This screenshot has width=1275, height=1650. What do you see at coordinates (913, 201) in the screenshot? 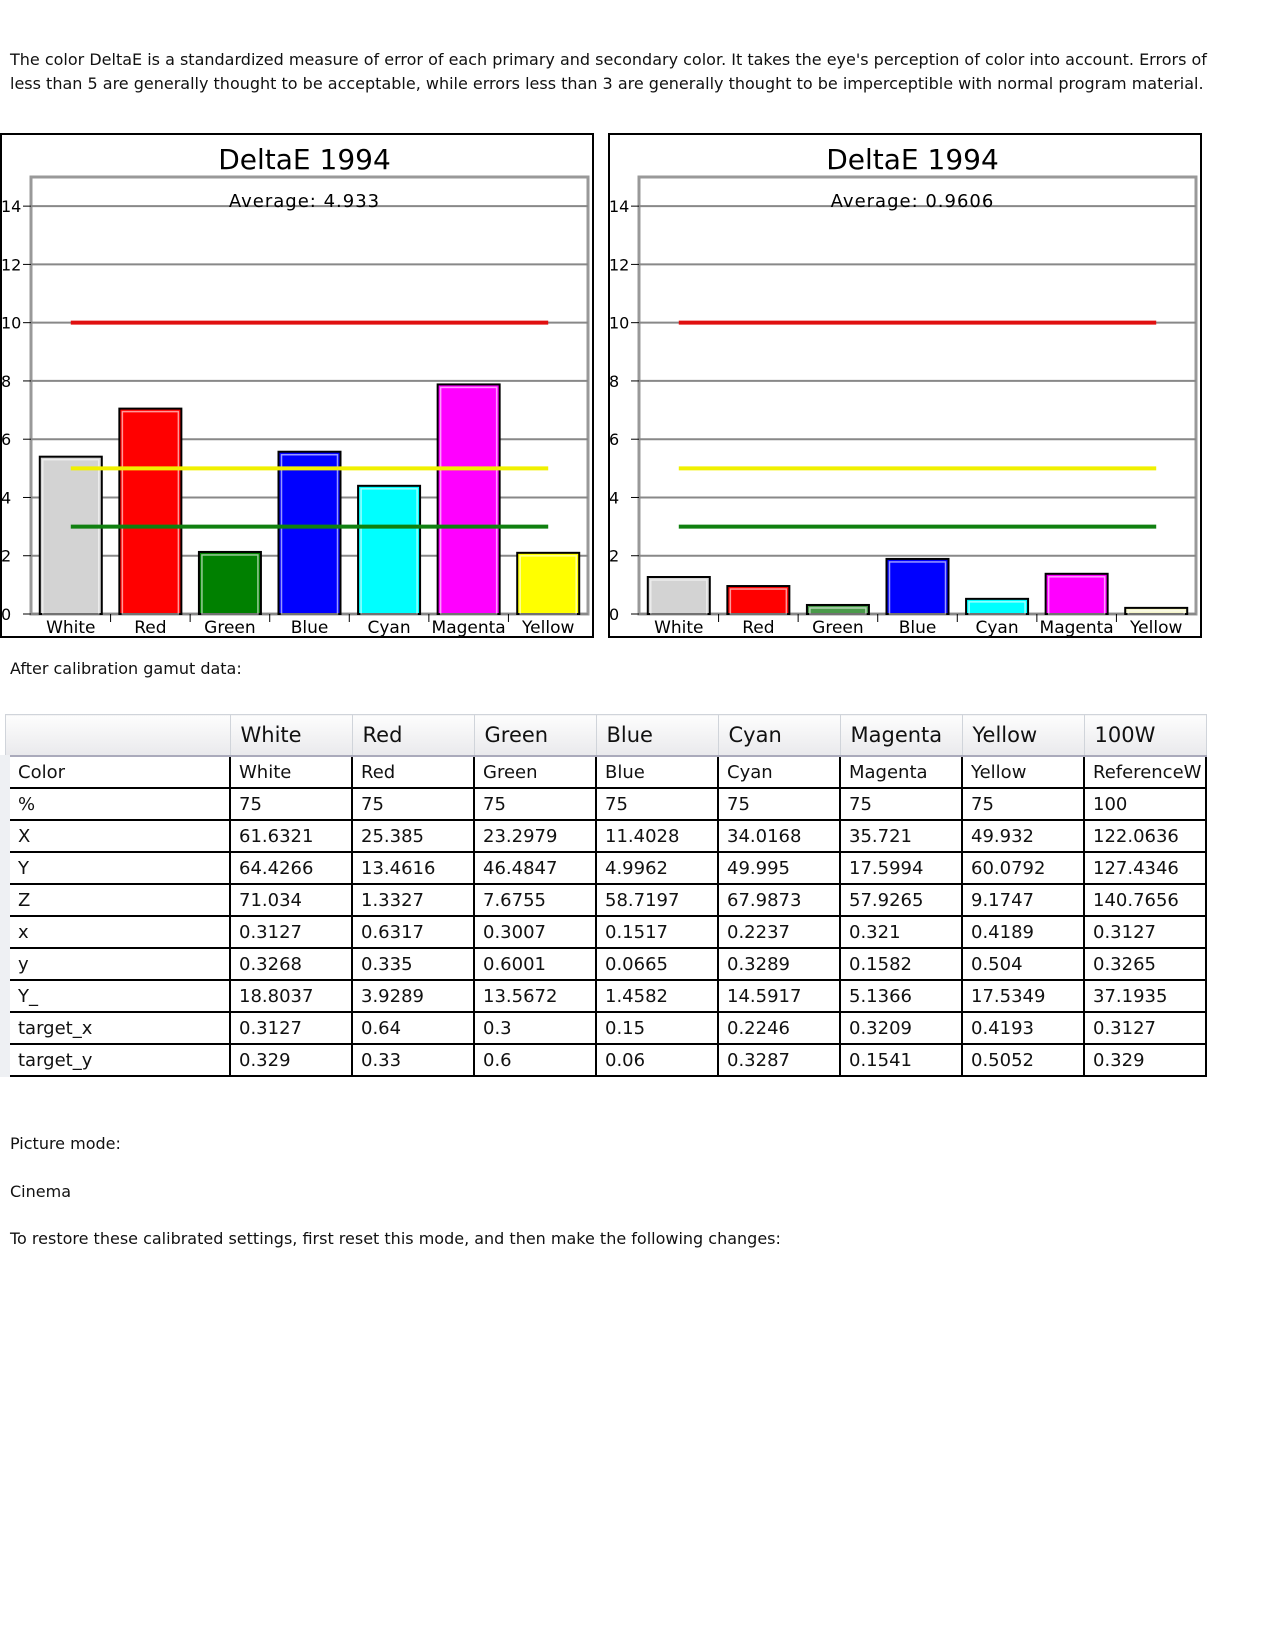
I see `average-annotation: Average: 0.9606` at bounding box center [913, 201].